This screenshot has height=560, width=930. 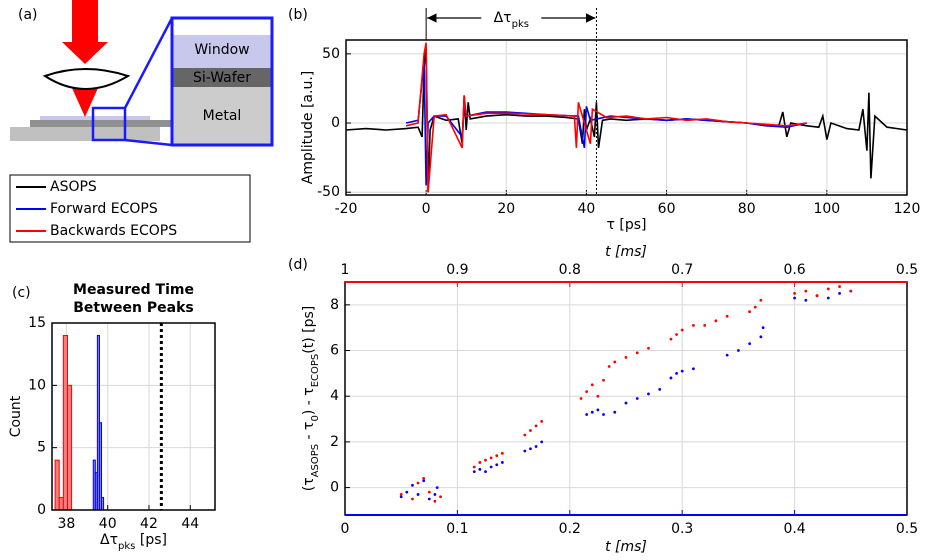 I want to click on y-axis-label-part: ECOPS, so click(x=315, y=371).